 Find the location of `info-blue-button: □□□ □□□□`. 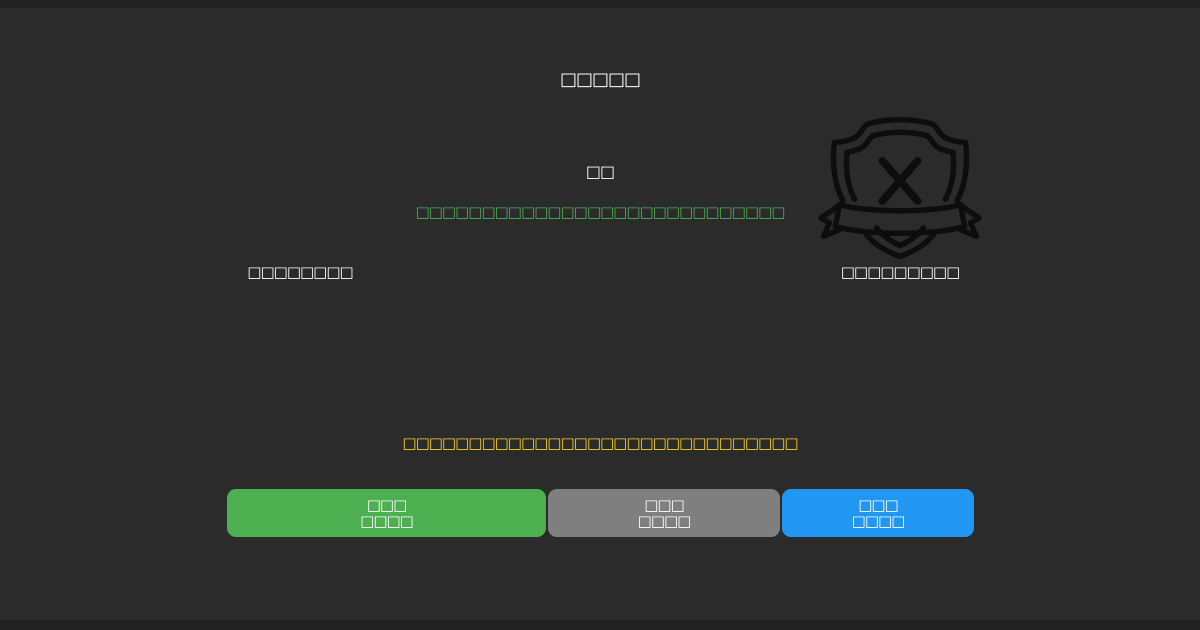

info-blue-button: □□□ □□□□ is located at coordinates (878, 513).